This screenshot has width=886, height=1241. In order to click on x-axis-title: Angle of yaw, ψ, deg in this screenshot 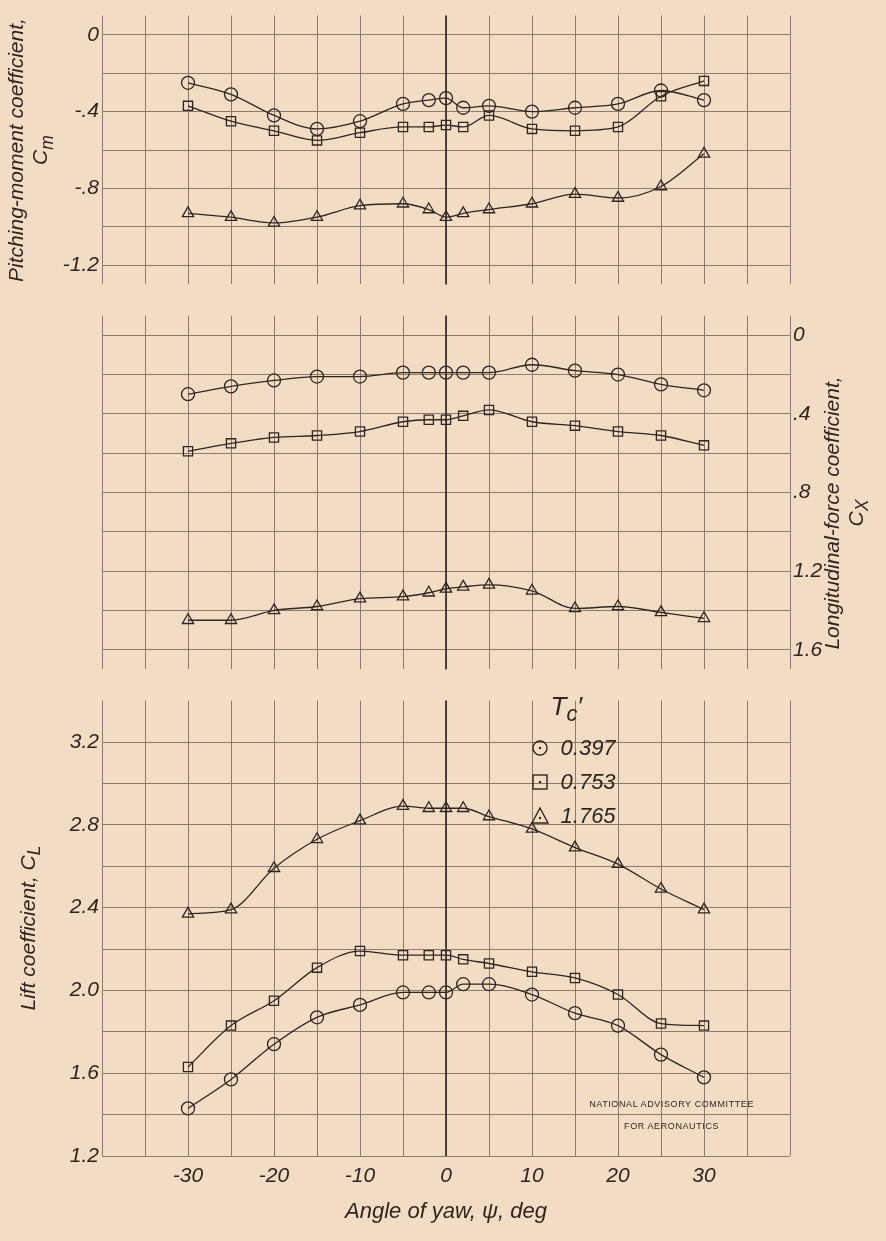, I will do `click(445, 1211)`.